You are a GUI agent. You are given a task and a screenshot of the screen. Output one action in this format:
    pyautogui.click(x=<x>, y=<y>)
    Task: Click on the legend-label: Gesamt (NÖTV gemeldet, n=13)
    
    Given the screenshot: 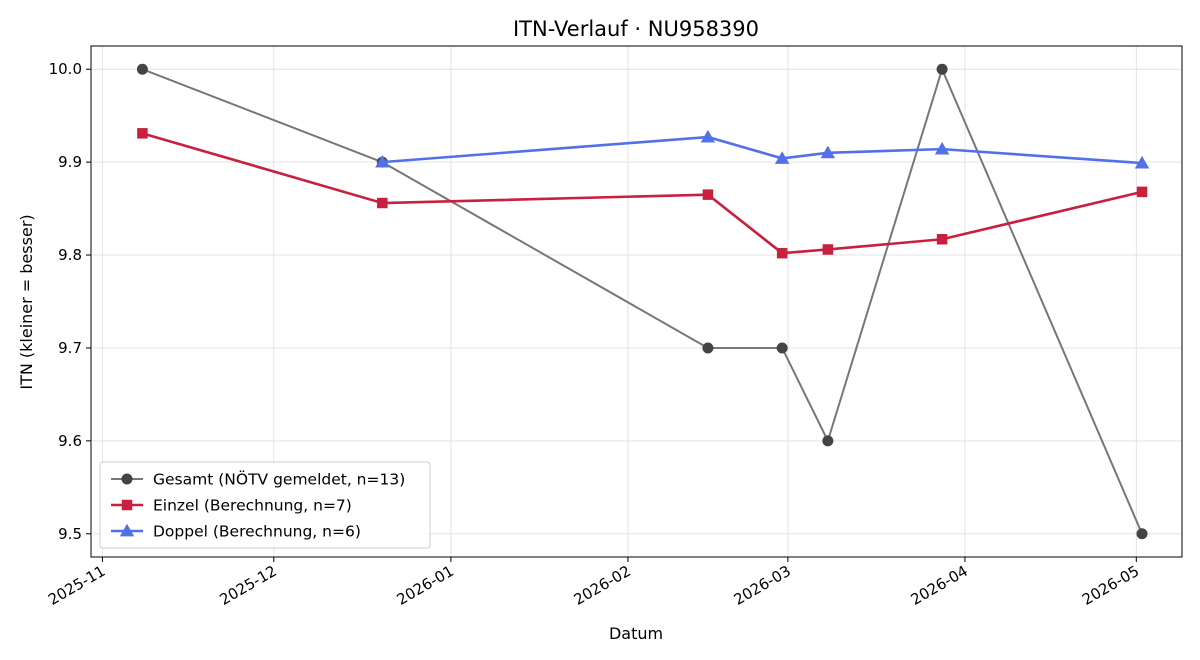 What is the action you would take?
    pyautogui.click(x=279, y=479)
    